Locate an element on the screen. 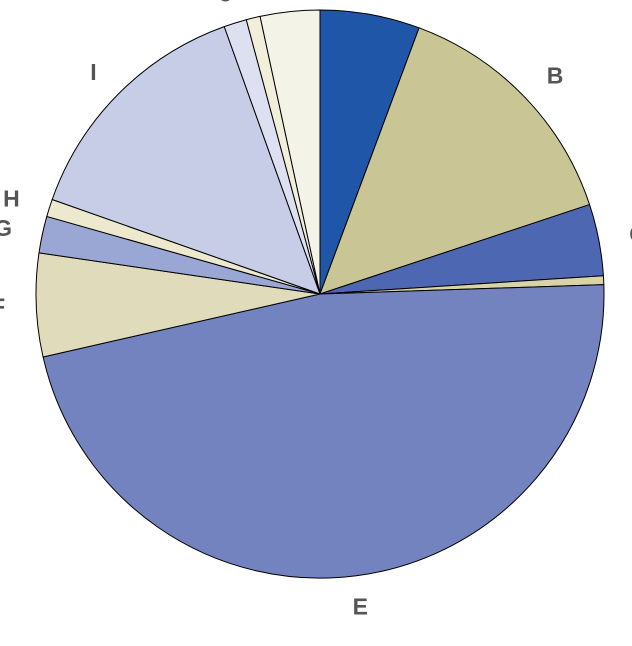 The image size is (632, 646). slice-label-h: H is located at coordinates (11, 199).